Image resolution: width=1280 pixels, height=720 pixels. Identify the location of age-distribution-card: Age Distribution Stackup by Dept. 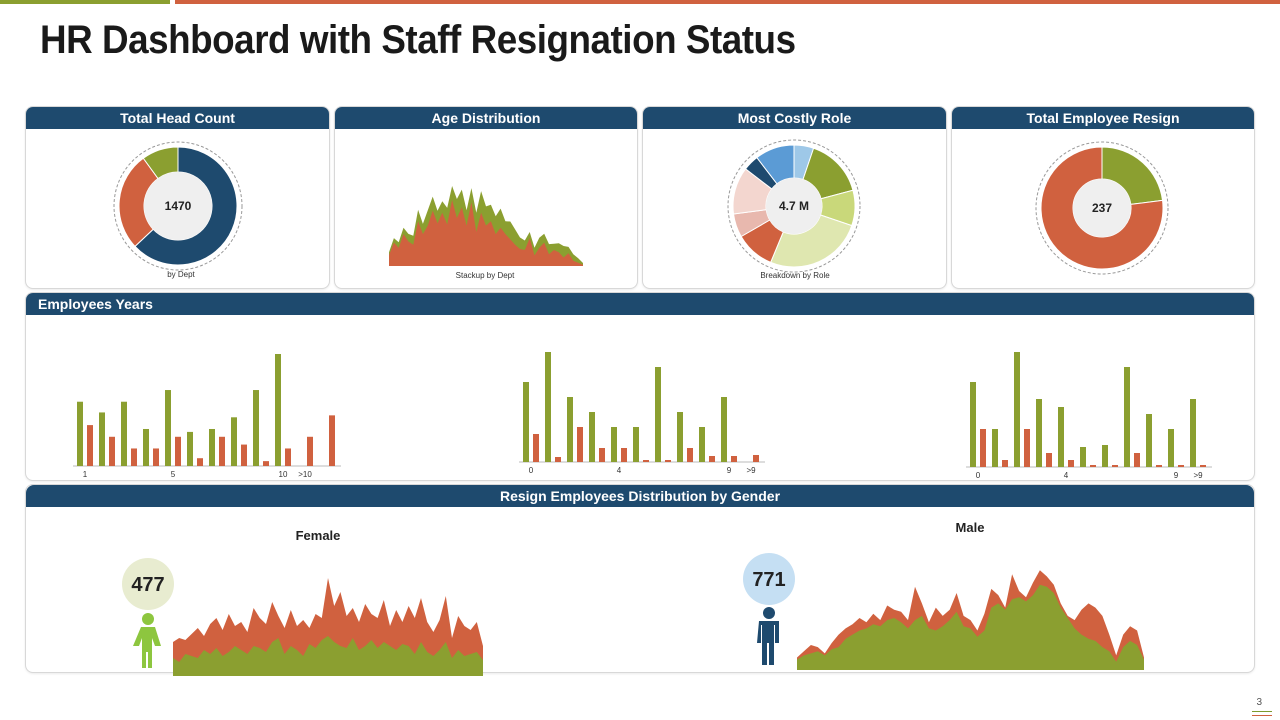
(486, 197).